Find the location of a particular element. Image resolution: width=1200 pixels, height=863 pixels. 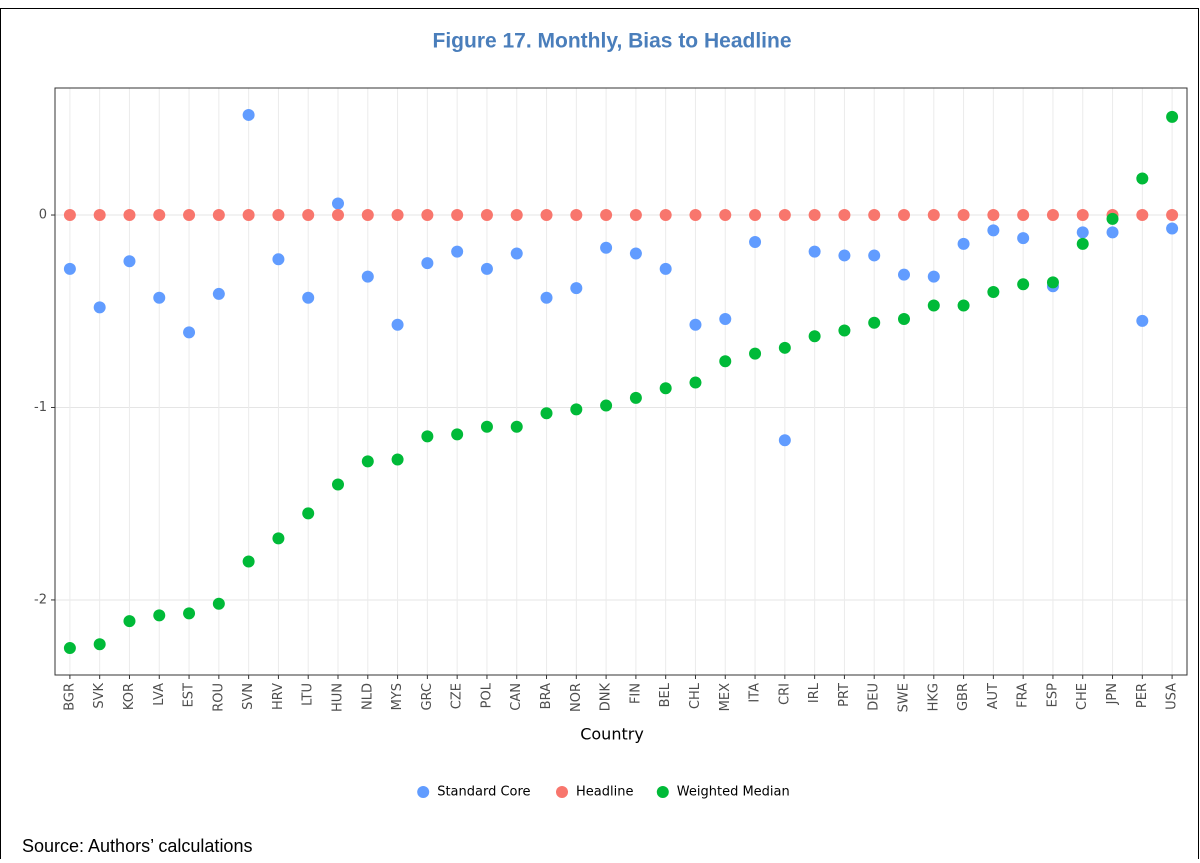

x-tick-label: IRL is located at coordinates (814, 692).